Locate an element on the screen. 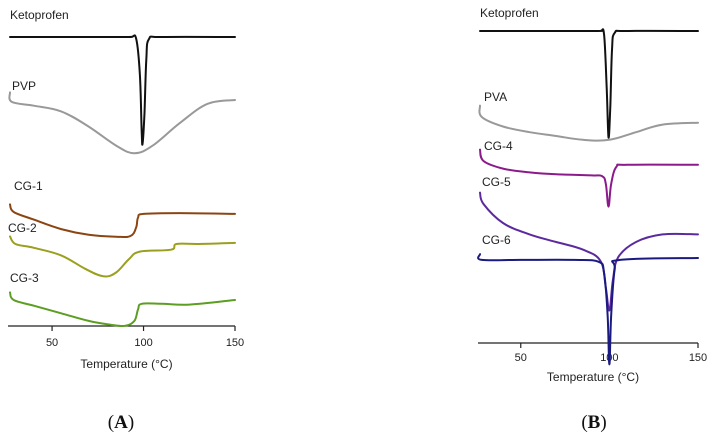 Image resolution: width=711 pixels, height=436 pixels. series-line-pvp is located at coordinates (122, 123).